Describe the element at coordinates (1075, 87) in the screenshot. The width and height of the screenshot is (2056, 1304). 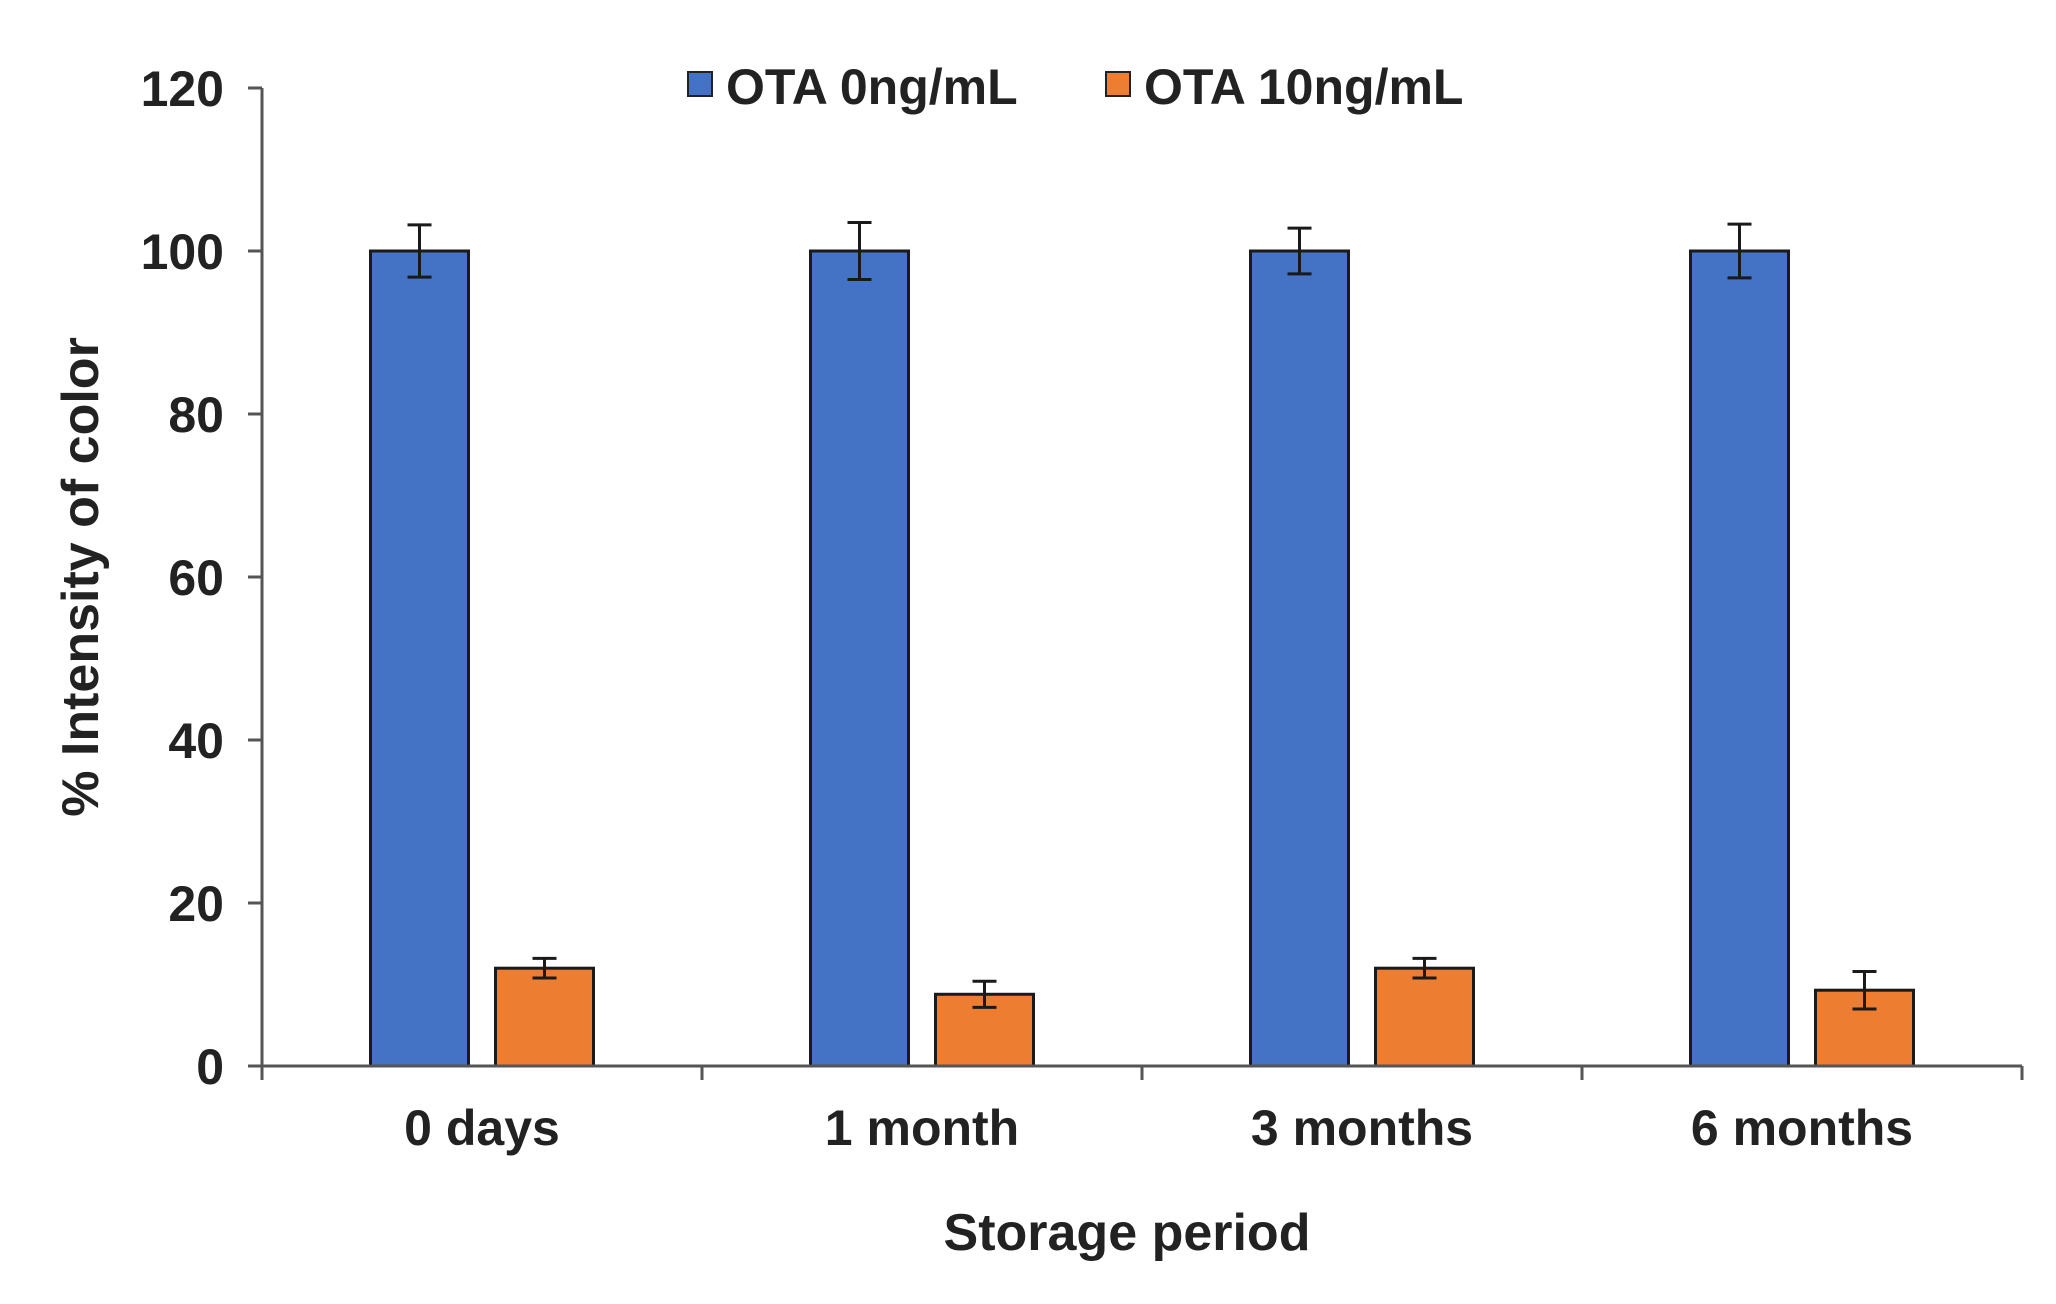
I see `legend: OTA 0ng/mL OTA 10ng/mL` at that location.